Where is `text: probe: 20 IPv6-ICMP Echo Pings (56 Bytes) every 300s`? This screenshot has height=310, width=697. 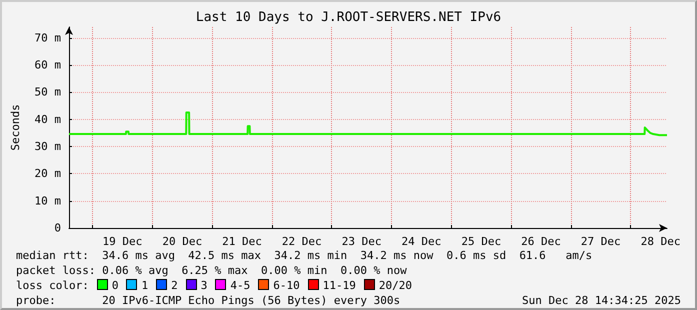
text: probe: 20 IPv6-ICMP Echo Pings (56 Bytes) every 300s is located at coordinates (208, 300).